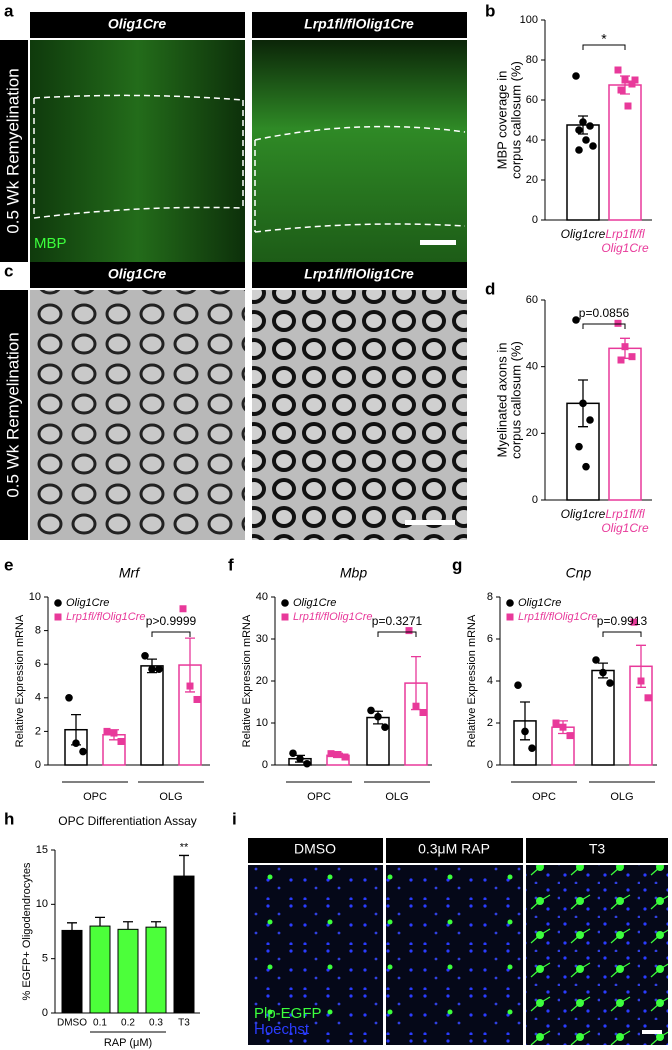  What do you see at coordinates (532, 60) in the screenshot?
I see `y-tick-label: 80` at bounding box center [532, 60].